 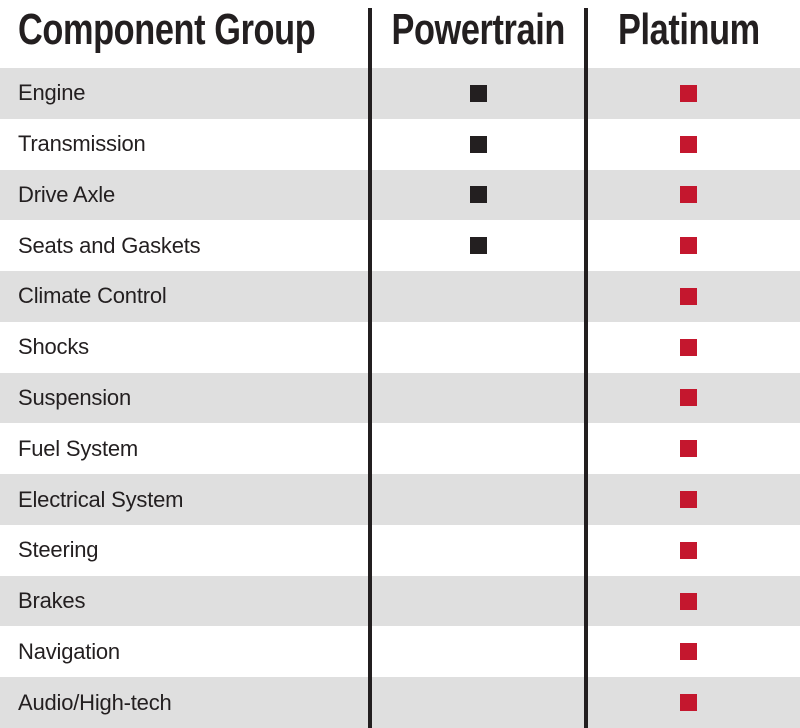 I want to click on table-row: Navigation, so click(x=400, y=651).